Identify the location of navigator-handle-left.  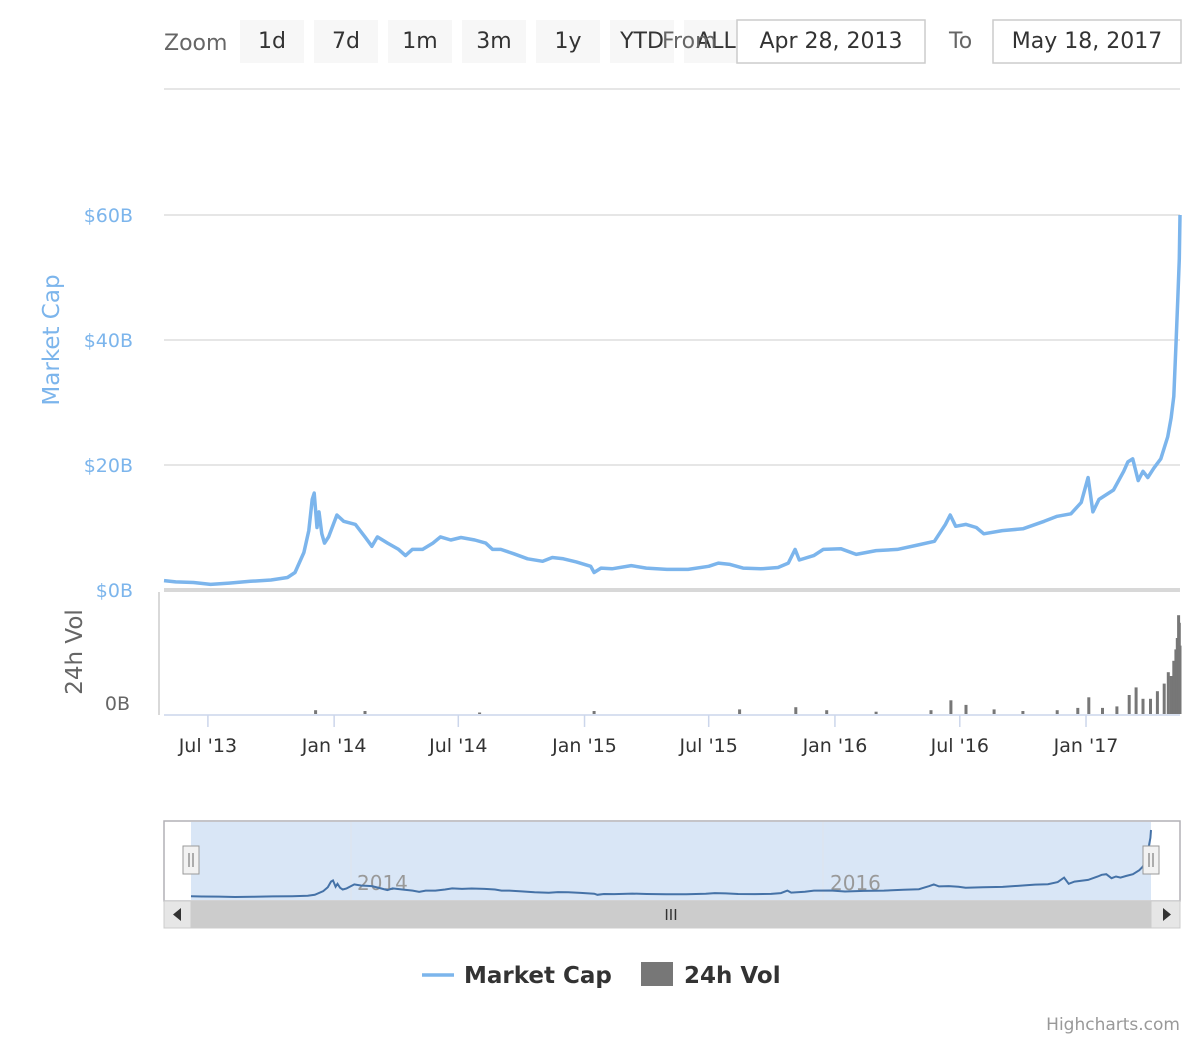
(191, 860).